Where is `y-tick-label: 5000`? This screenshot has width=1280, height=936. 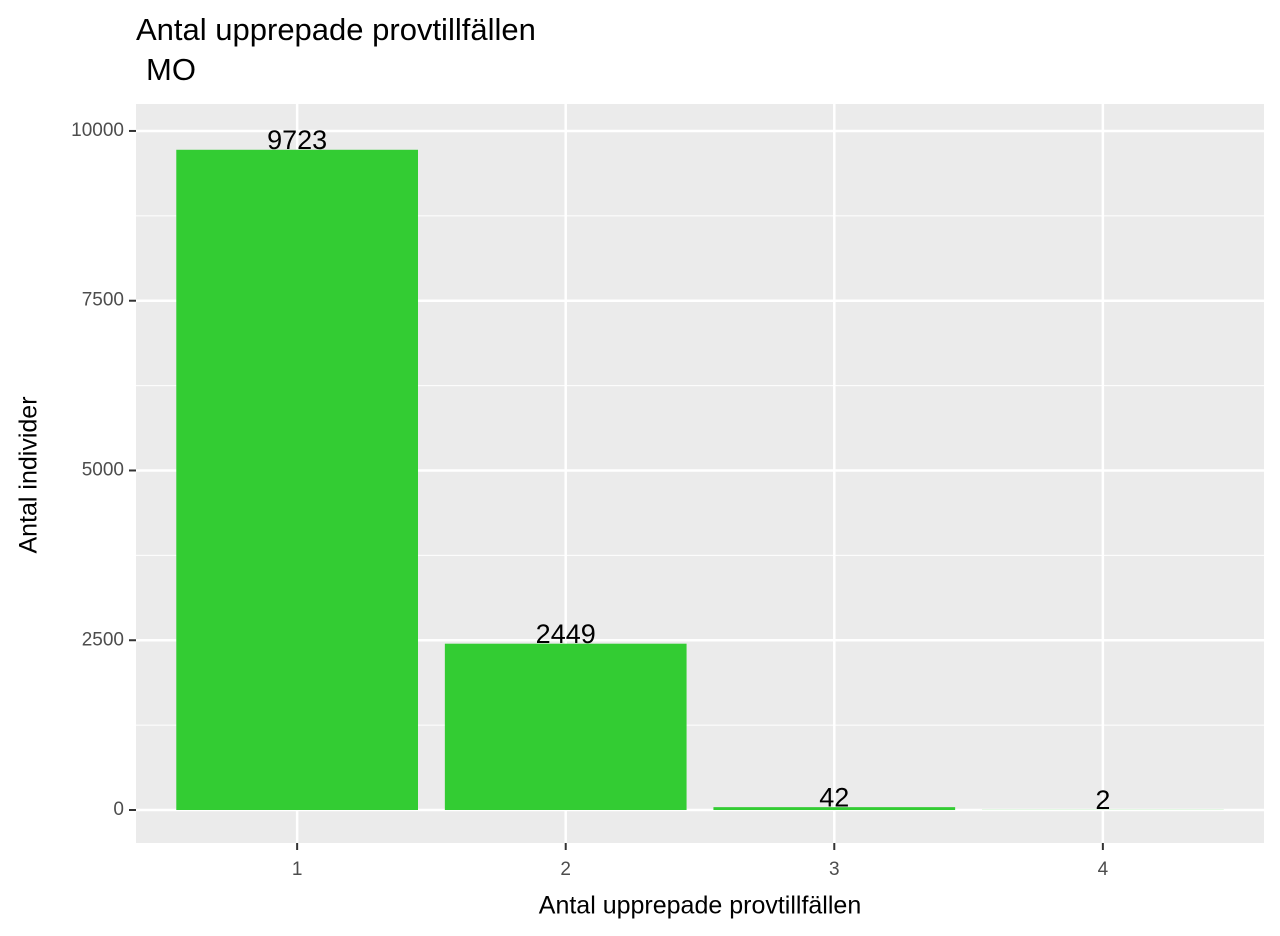
y-tick-label: 5000 is located at coordinates (103, 469).